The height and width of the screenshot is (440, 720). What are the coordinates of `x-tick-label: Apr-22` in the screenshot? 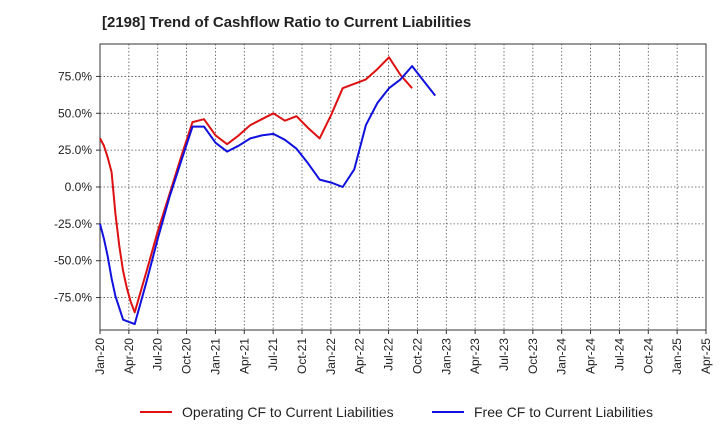 It's located at (360, 356).